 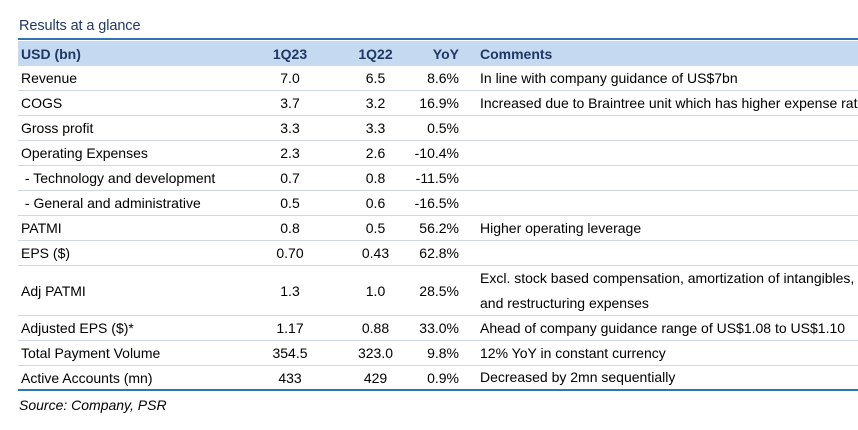 I want to click on row-label: - General and administrative, so click(x=111, y=203).